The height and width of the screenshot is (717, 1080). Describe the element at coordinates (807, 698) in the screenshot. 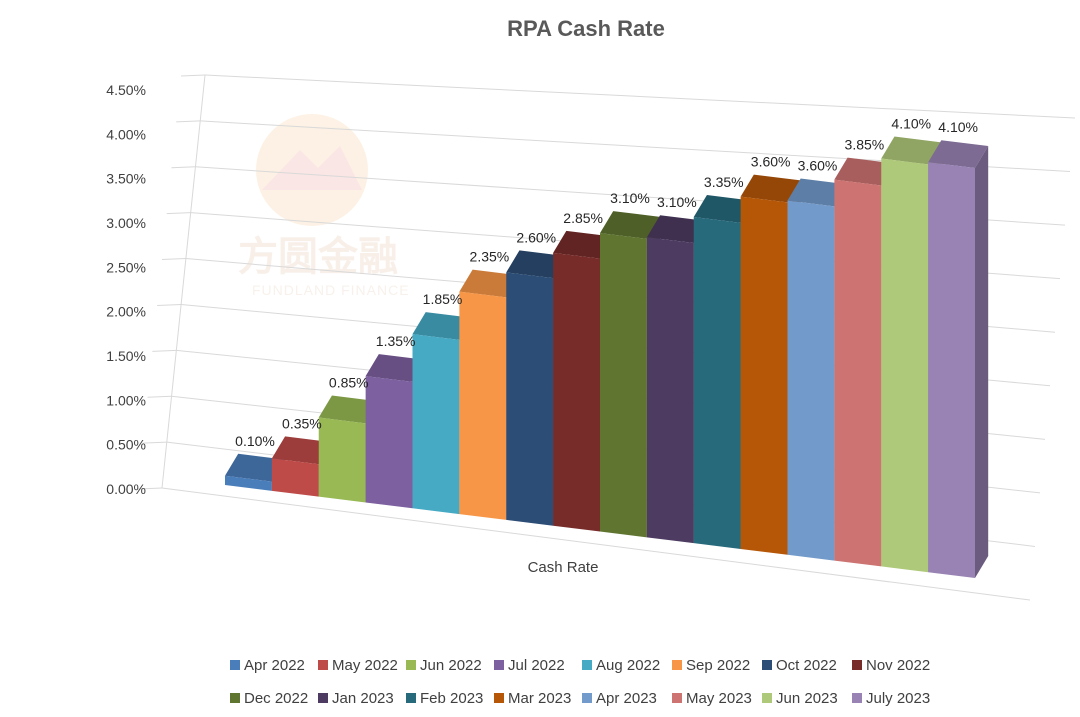

I see `legend-label: Jun 2023` at that location.